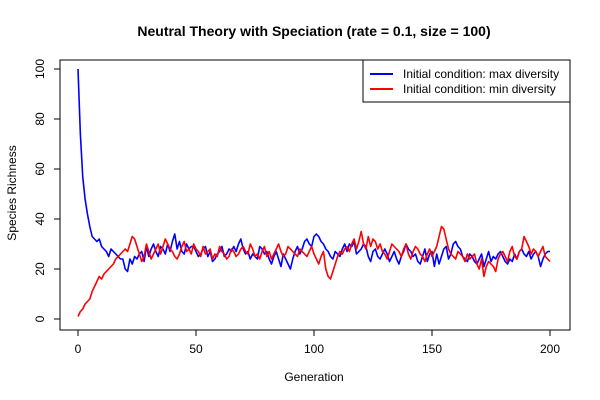 This screenshot has height=400, width=600. Describe the element at coordinates (40, 119) in the screenshot. I see `y-tick-label: 80` at that location.